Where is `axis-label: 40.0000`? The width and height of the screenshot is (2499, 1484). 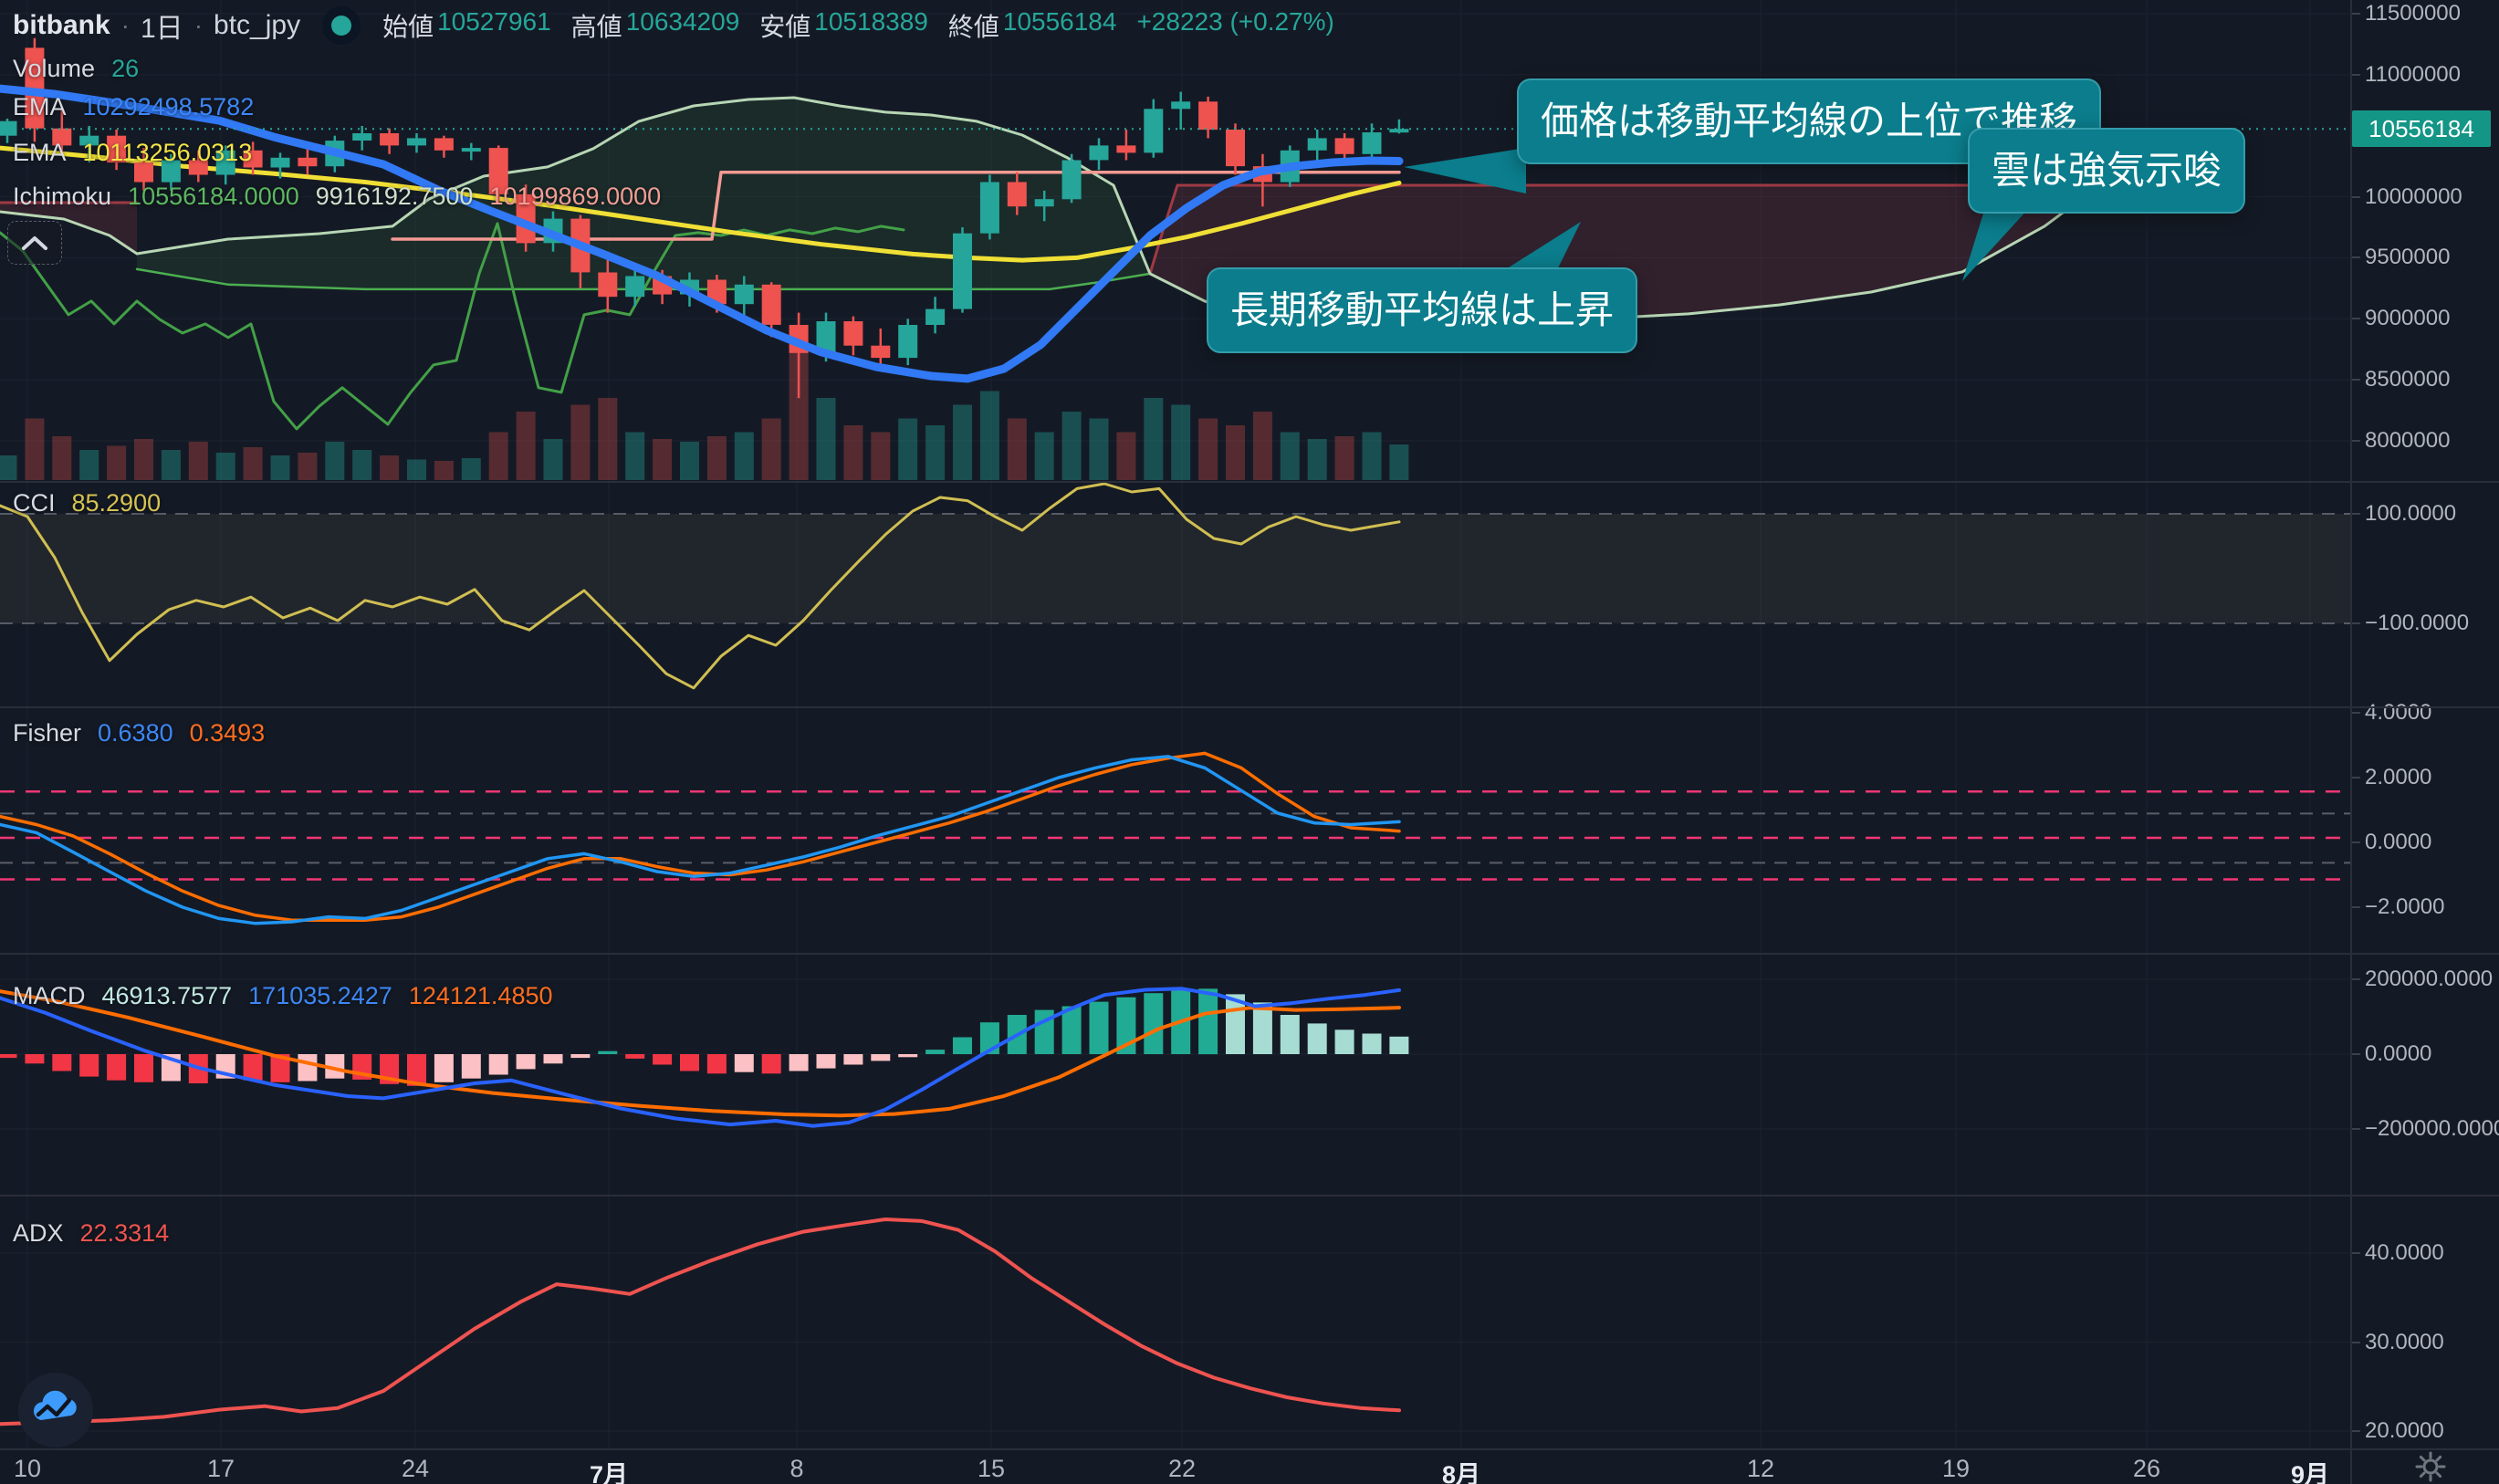
axis-label: 40.0000 is located at coordinates (2405, 1252).